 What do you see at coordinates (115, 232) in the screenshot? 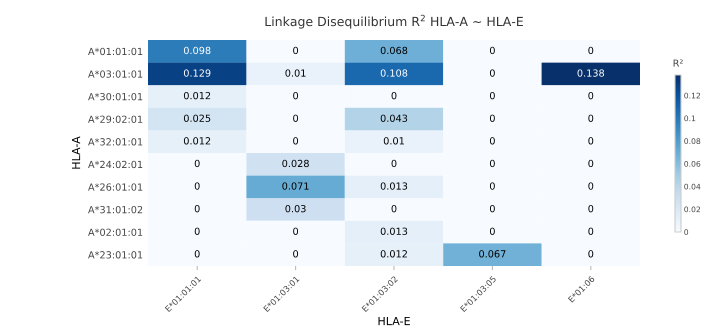
I see `y-tick-label: A*02:01:01` at bounding box center [115, 232].